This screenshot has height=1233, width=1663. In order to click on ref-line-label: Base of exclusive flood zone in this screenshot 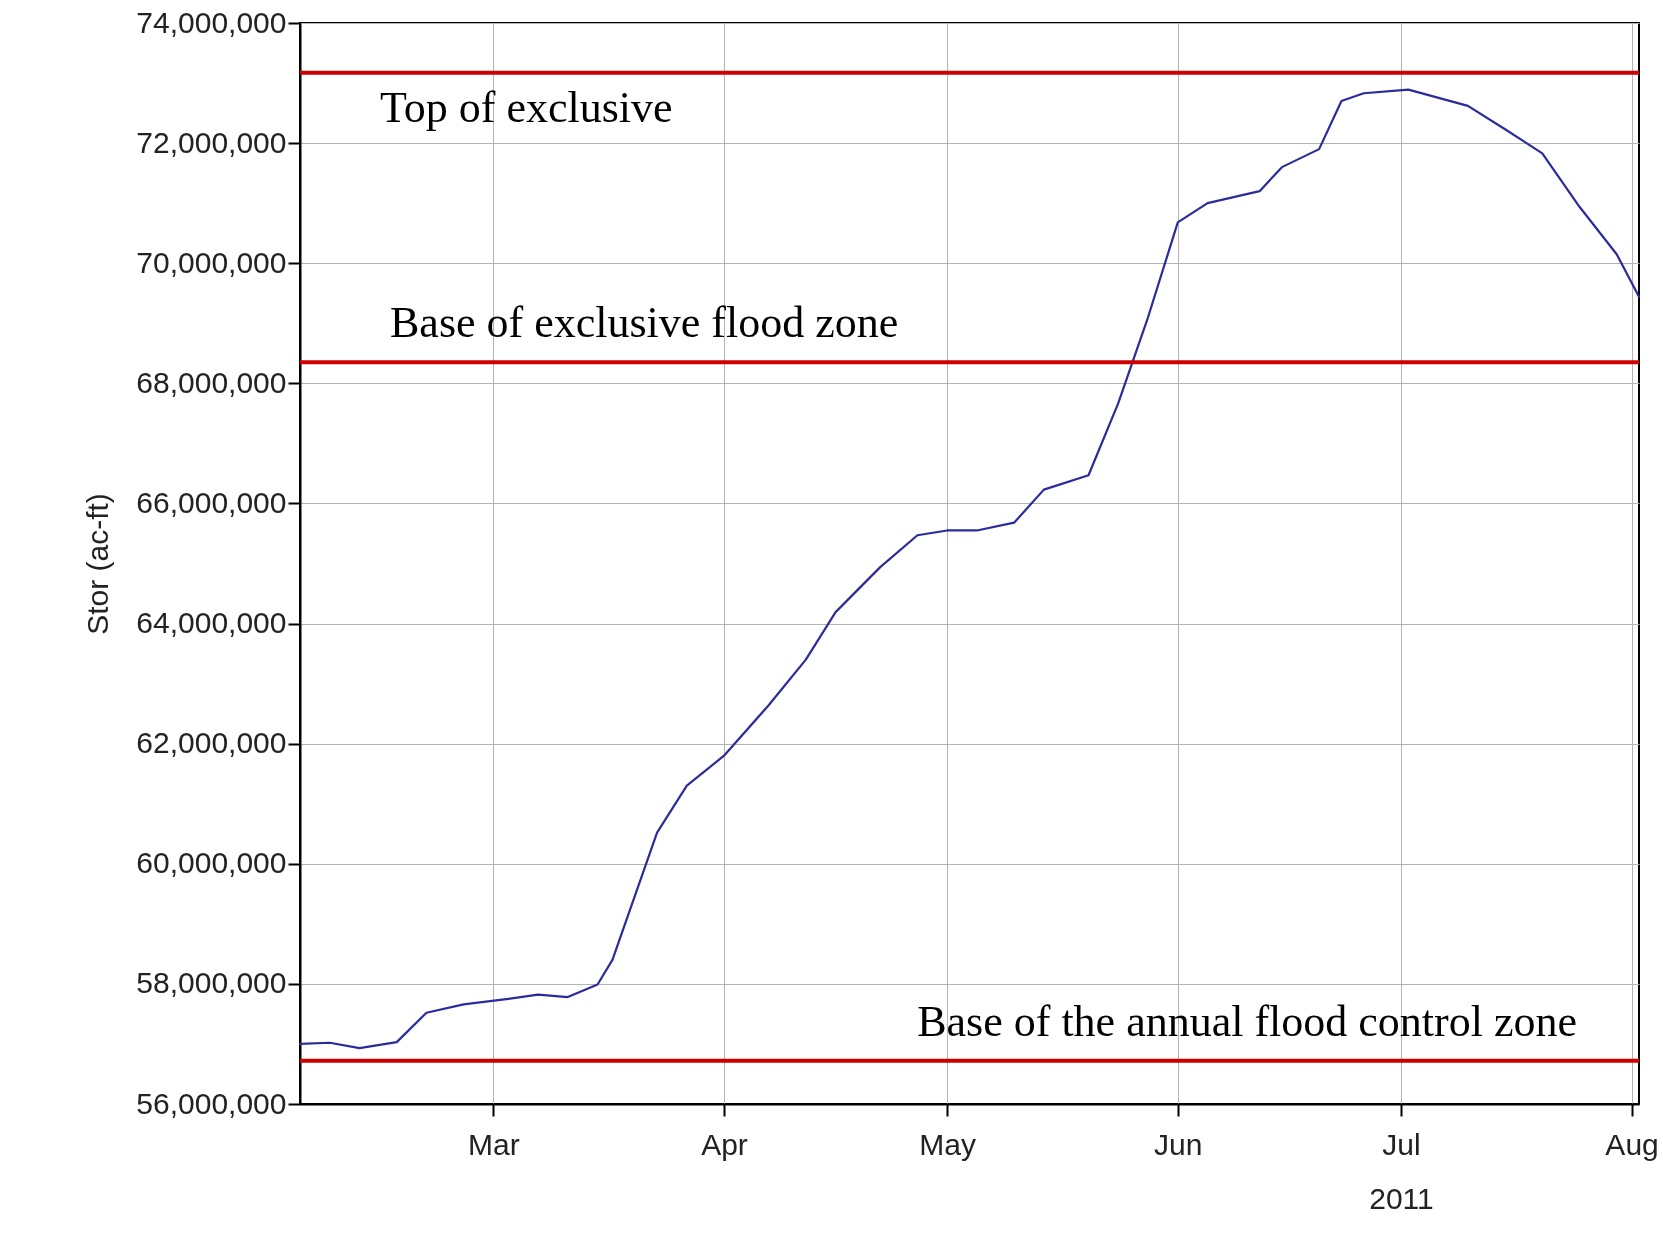, I will do `click(644, 323)`.